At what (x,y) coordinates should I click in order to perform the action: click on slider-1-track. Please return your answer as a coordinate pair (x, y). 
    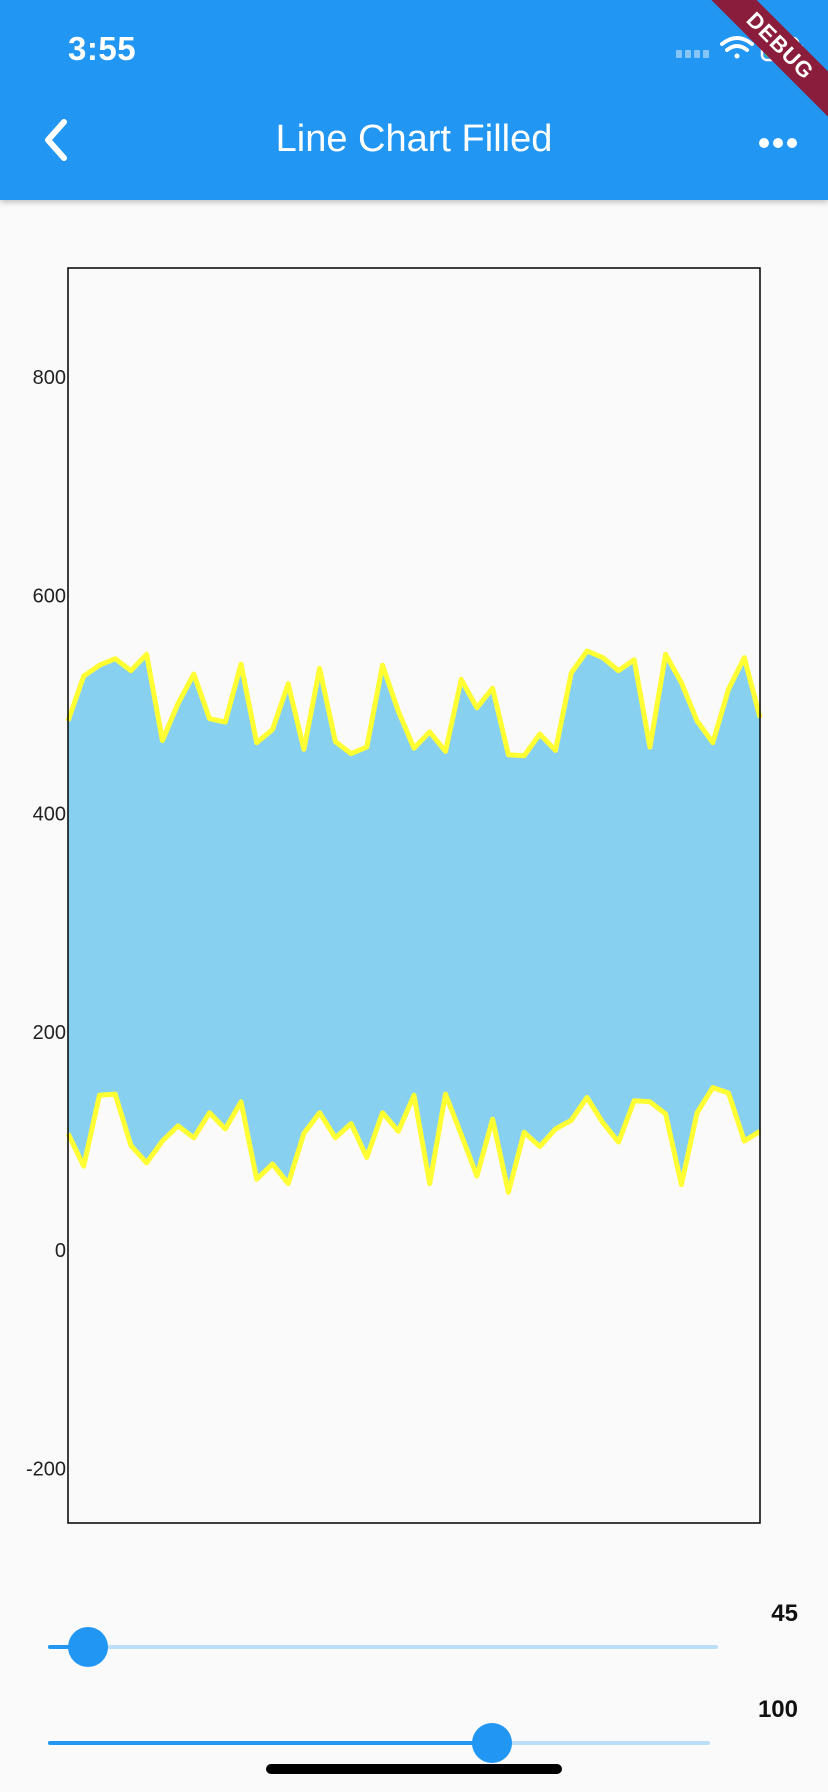
    Looking at the image, I should click on (383, 1647).